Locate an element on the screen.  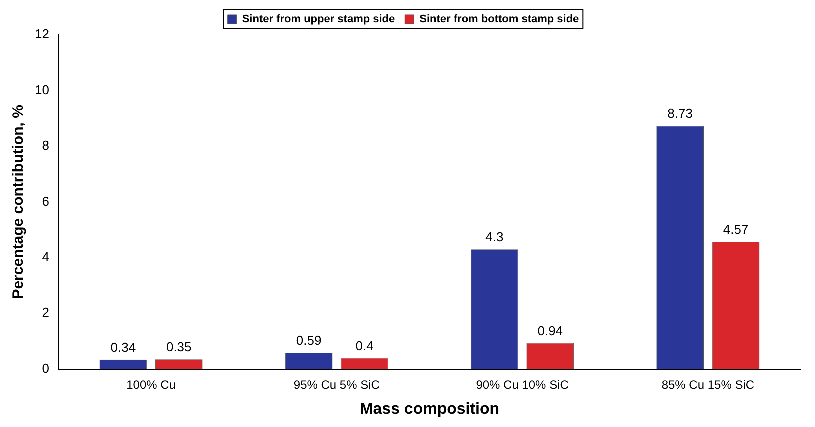
x-tick-label: 95% Cu 5% SiC is located at coordinates (337, 385).